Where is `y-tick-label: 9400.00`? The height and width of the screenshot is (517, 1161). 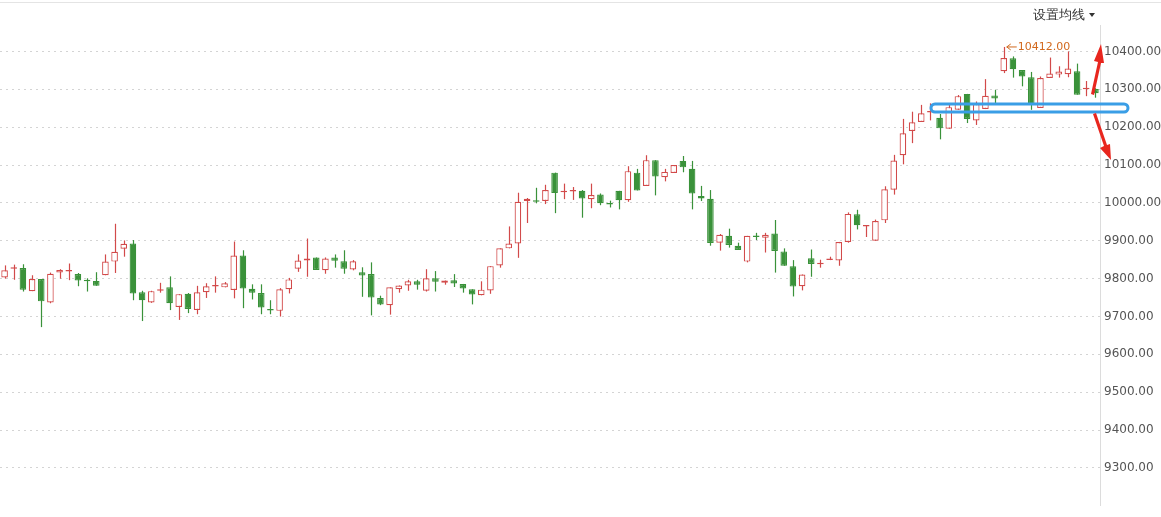 y-tick-label: 9400.00 is located at coordinates (1129, 429).